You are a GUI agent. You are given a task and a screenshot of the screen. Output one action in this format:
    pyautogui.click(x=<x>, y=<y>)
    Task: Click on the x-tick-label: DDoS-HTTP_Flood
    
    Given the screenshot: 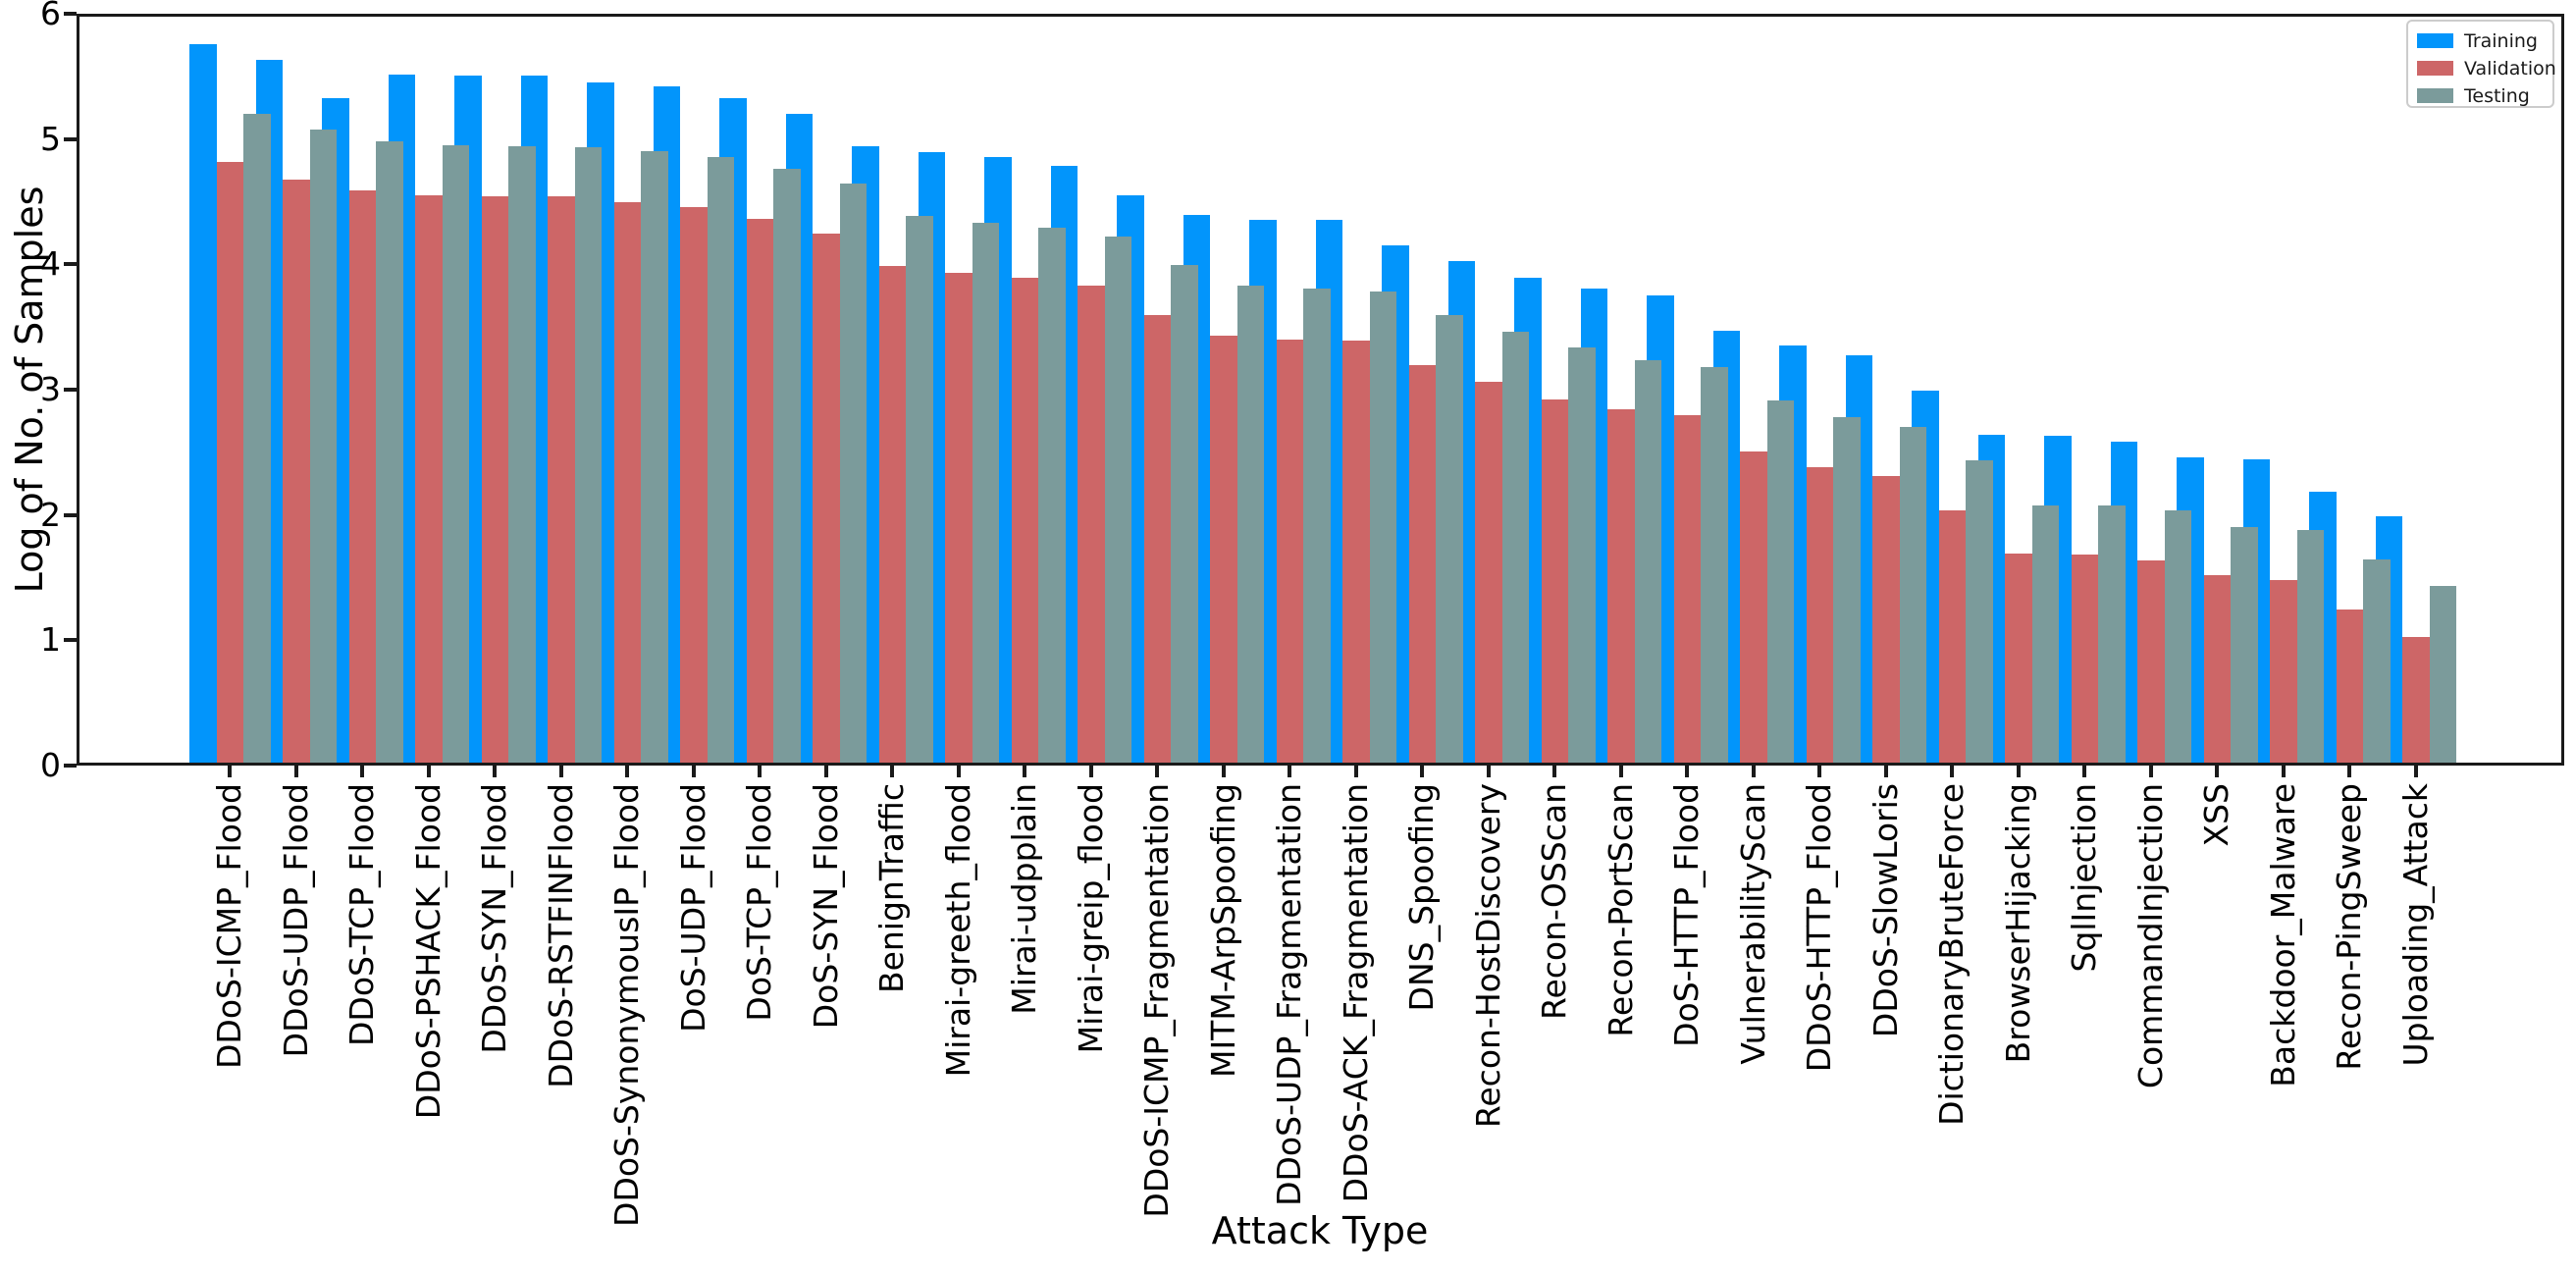 What is the action you would take?
    pyautogui.click(x=1819, y=928)
    